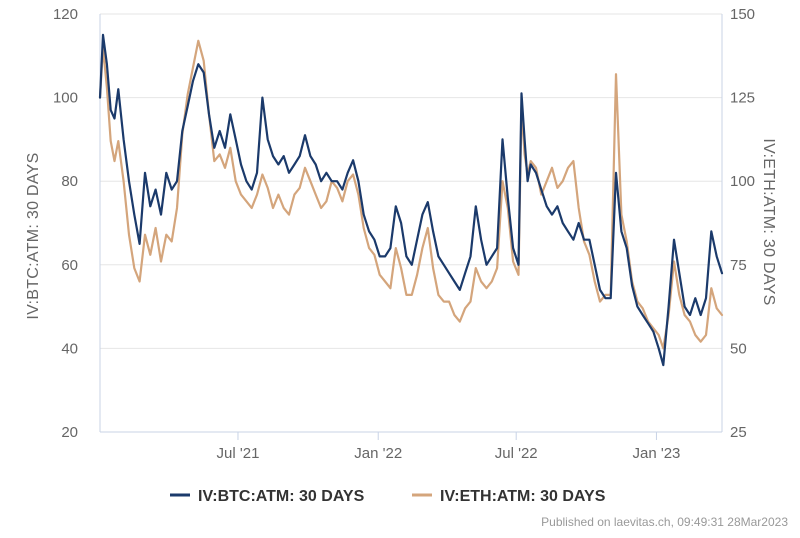 The width and height of the screenshot is (800, 538). What do you see at coordinates (33, 235) in the screenshot?
I see `y-axis-left-title: IV:BTC:ATM: 30 DAYS` at bounding box center [33, 235].